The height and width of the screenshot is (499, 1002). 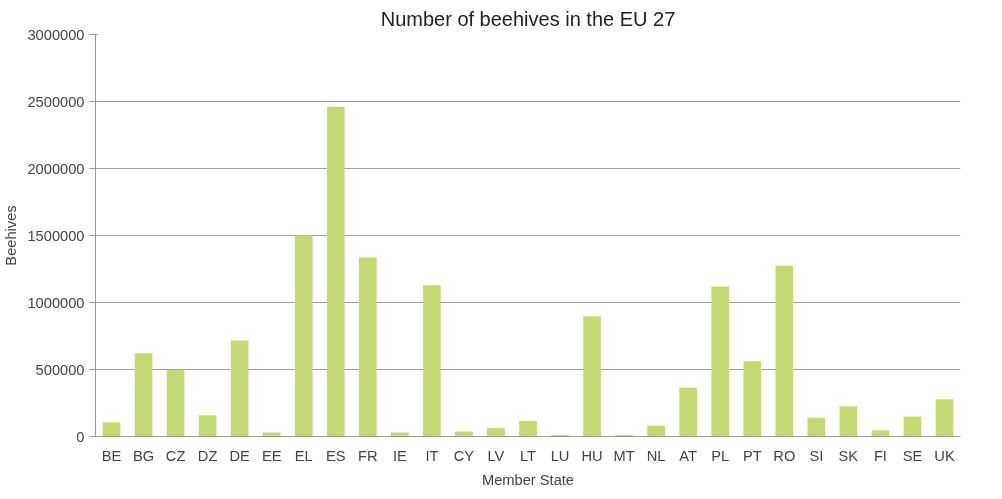 I want to click on x-tick-label: EL, so click(x=303, y=455).